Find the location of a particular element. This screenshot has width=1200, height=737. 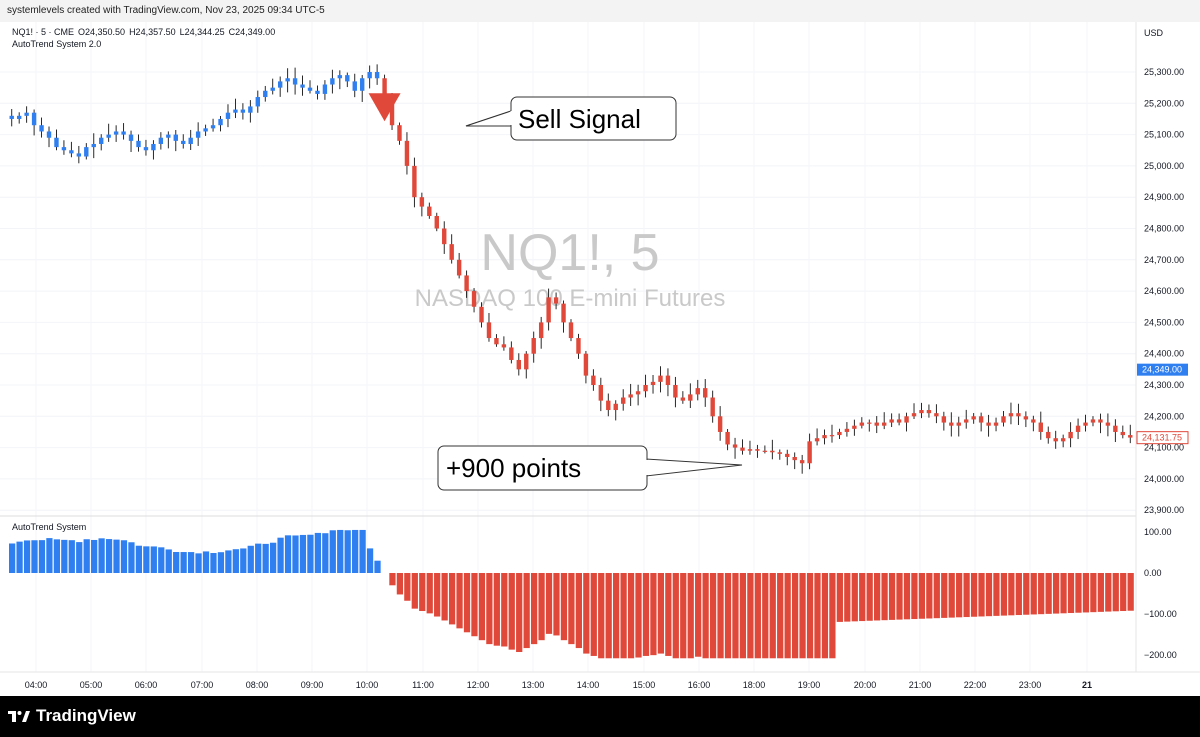

footer-bar: TradingView is located at coordinates (600, 716).